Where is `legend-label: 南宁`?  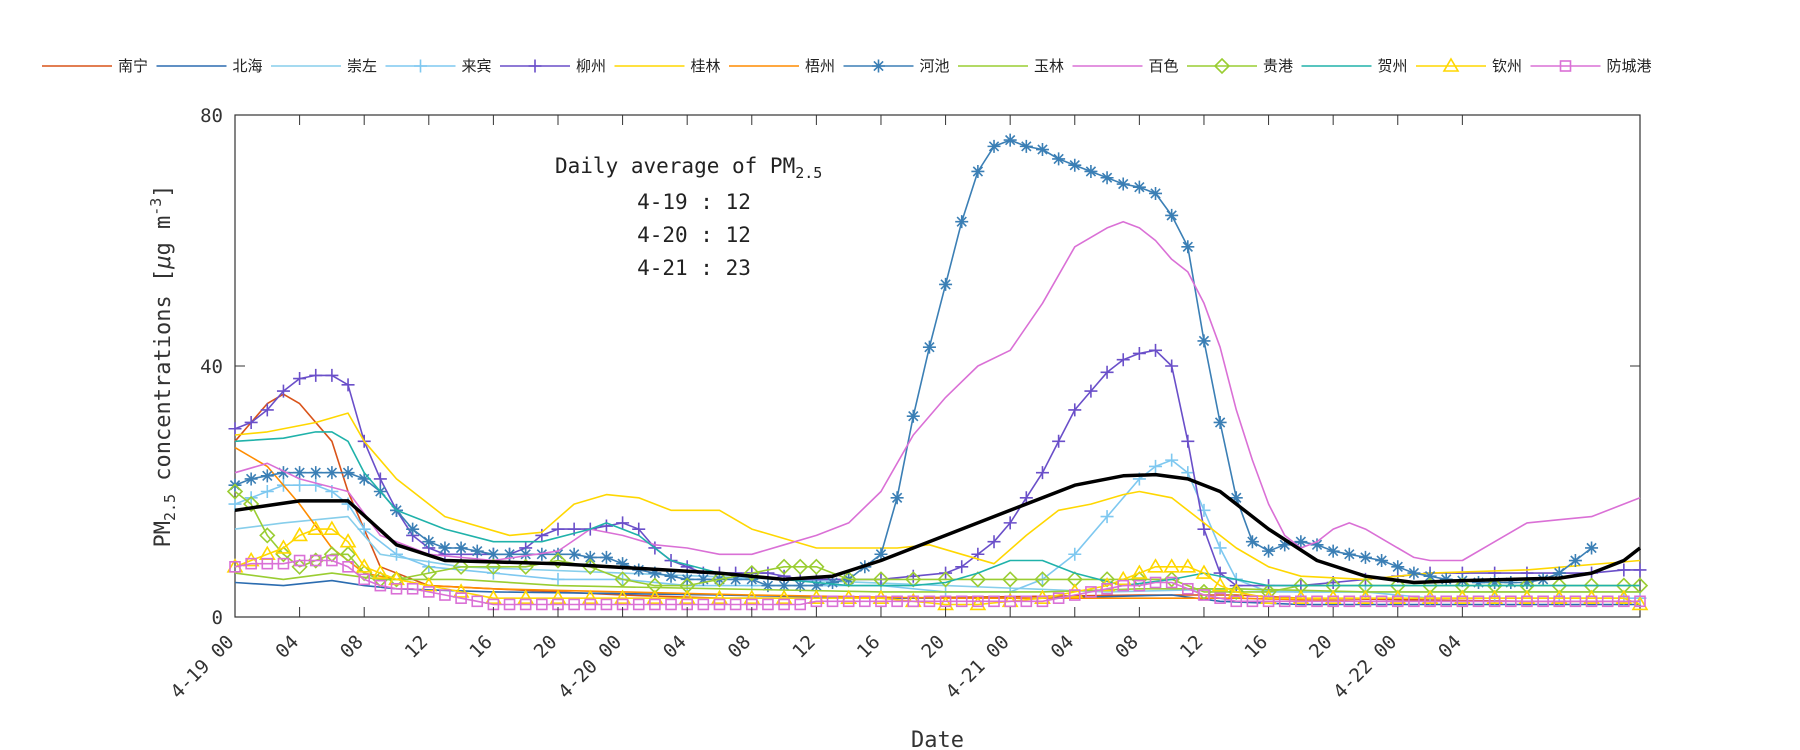 legend-label: 南宁 is located at coordinates (133, 66).